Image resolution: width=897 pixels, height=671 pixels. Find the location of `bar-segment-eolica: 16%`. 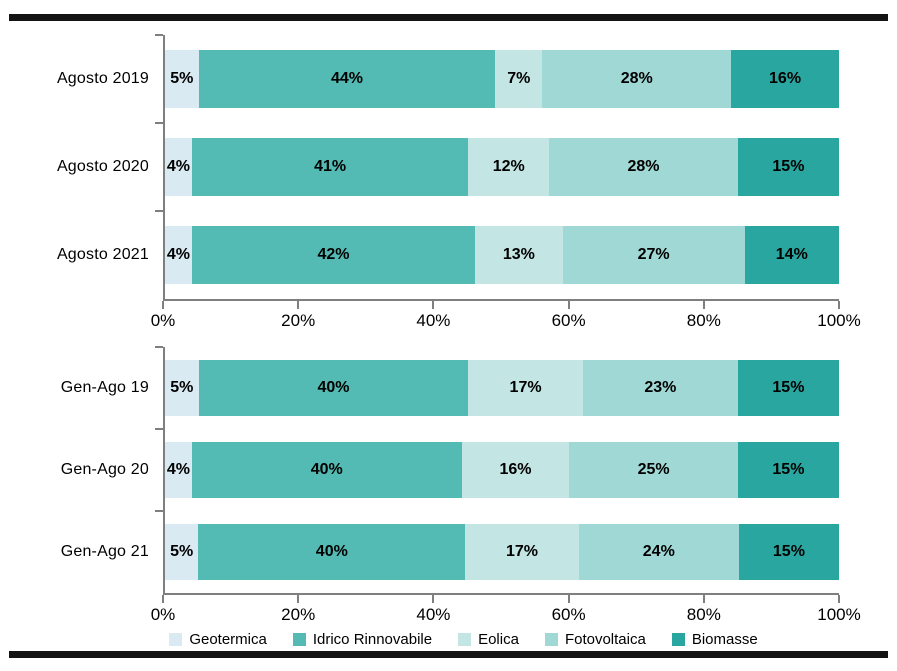

bar-segment-eolica: 16% is located at coordinates (515, 470).